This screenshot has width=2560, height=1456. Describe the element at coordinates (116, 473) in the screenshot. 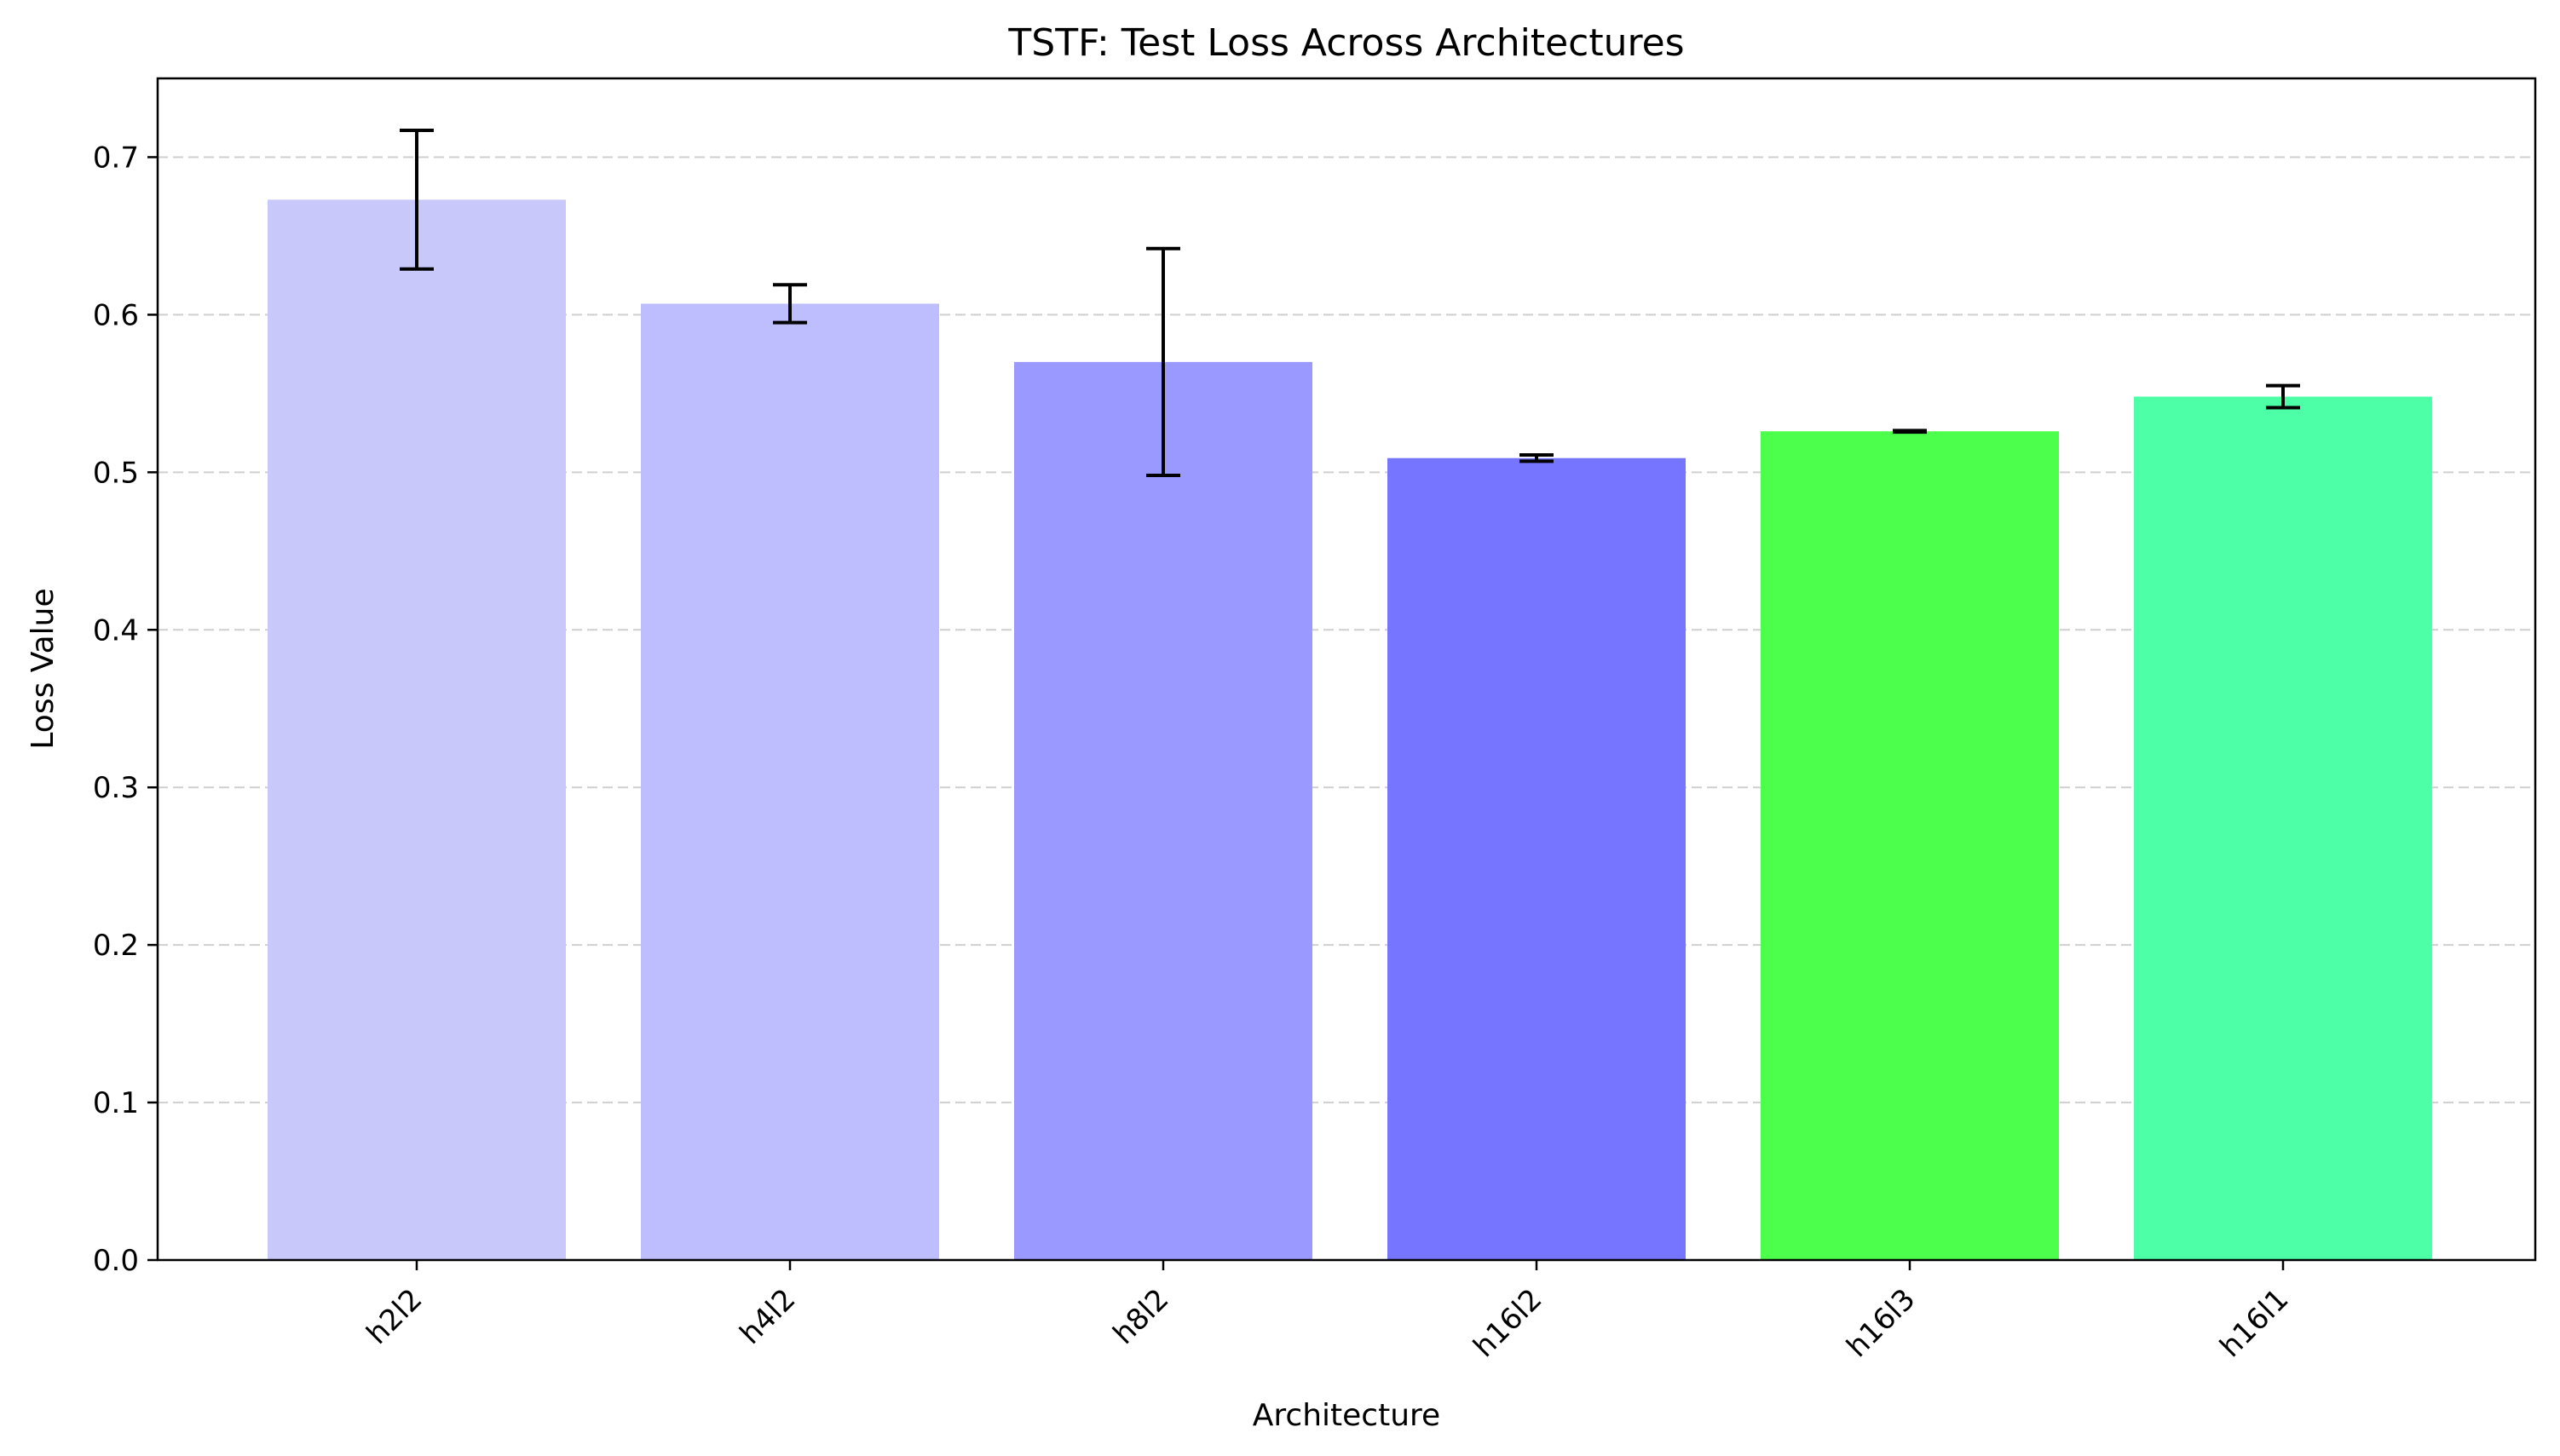

I see `y-tick-label: 0.5` at that location.